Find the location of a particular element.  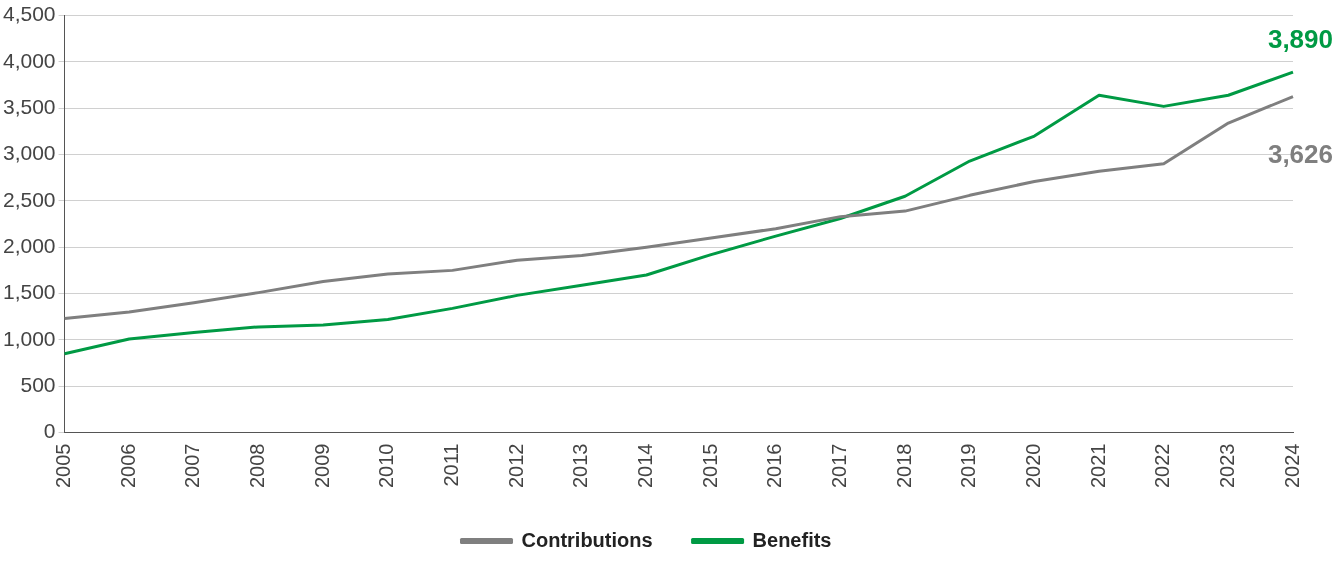

x-tick-label: 2013 is located at coordinates (580, 466).